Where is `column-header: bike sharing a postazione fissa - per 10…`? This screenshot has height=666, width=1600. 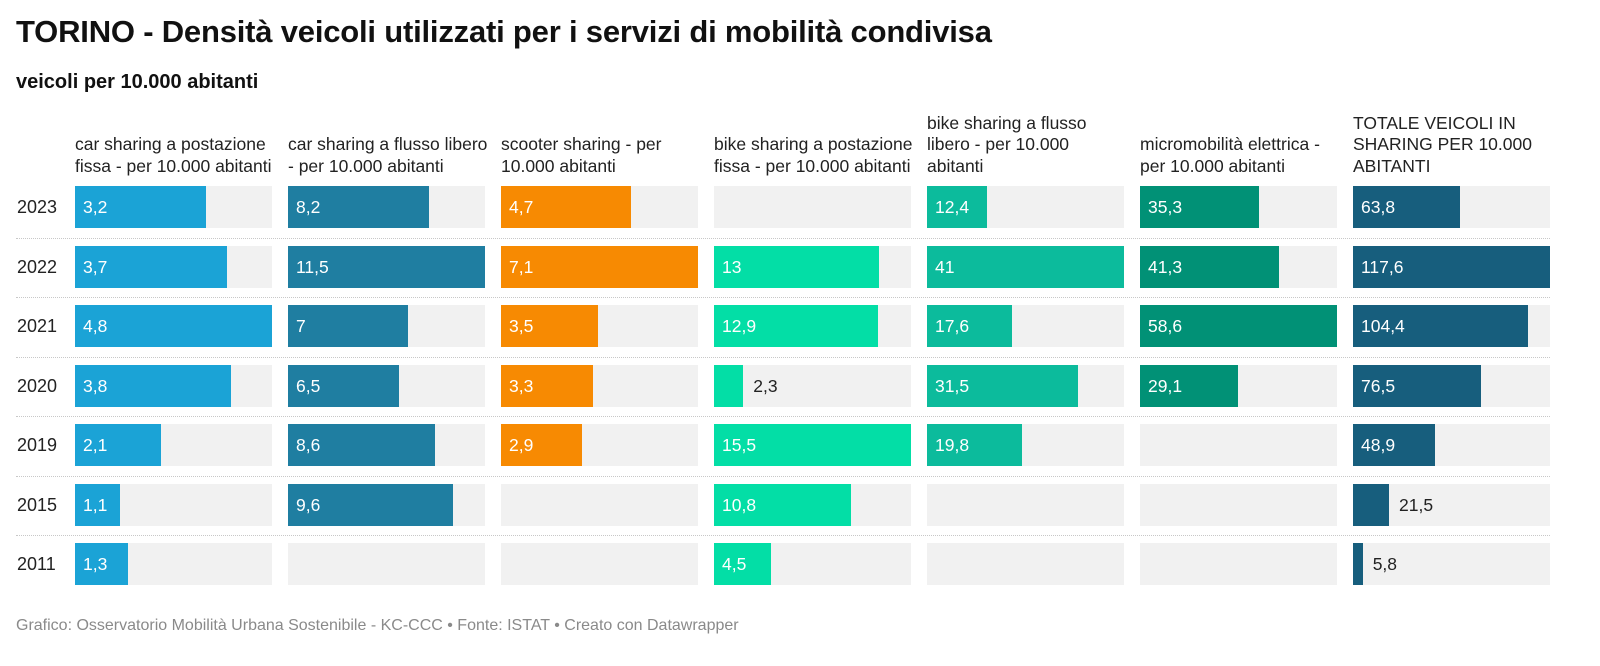
column-header: bike sharing a postazione fissa - per 10… is located at coordinates (813, 155).